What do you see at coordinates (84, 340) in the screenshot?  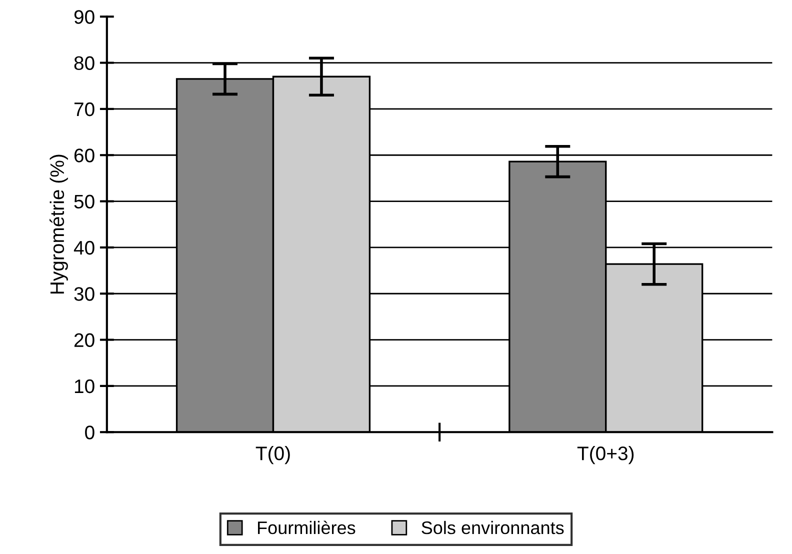 I see `y-tick-label: 20` at bounding box center [84, 340].